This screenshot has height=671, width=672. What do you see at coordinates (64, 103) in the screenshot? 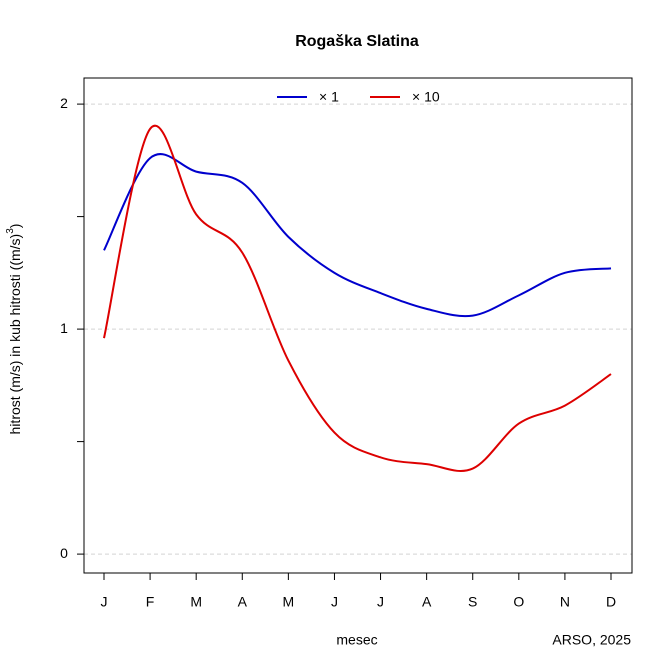
I see `y-tick-label: 2` at bounding box center [64, 103].